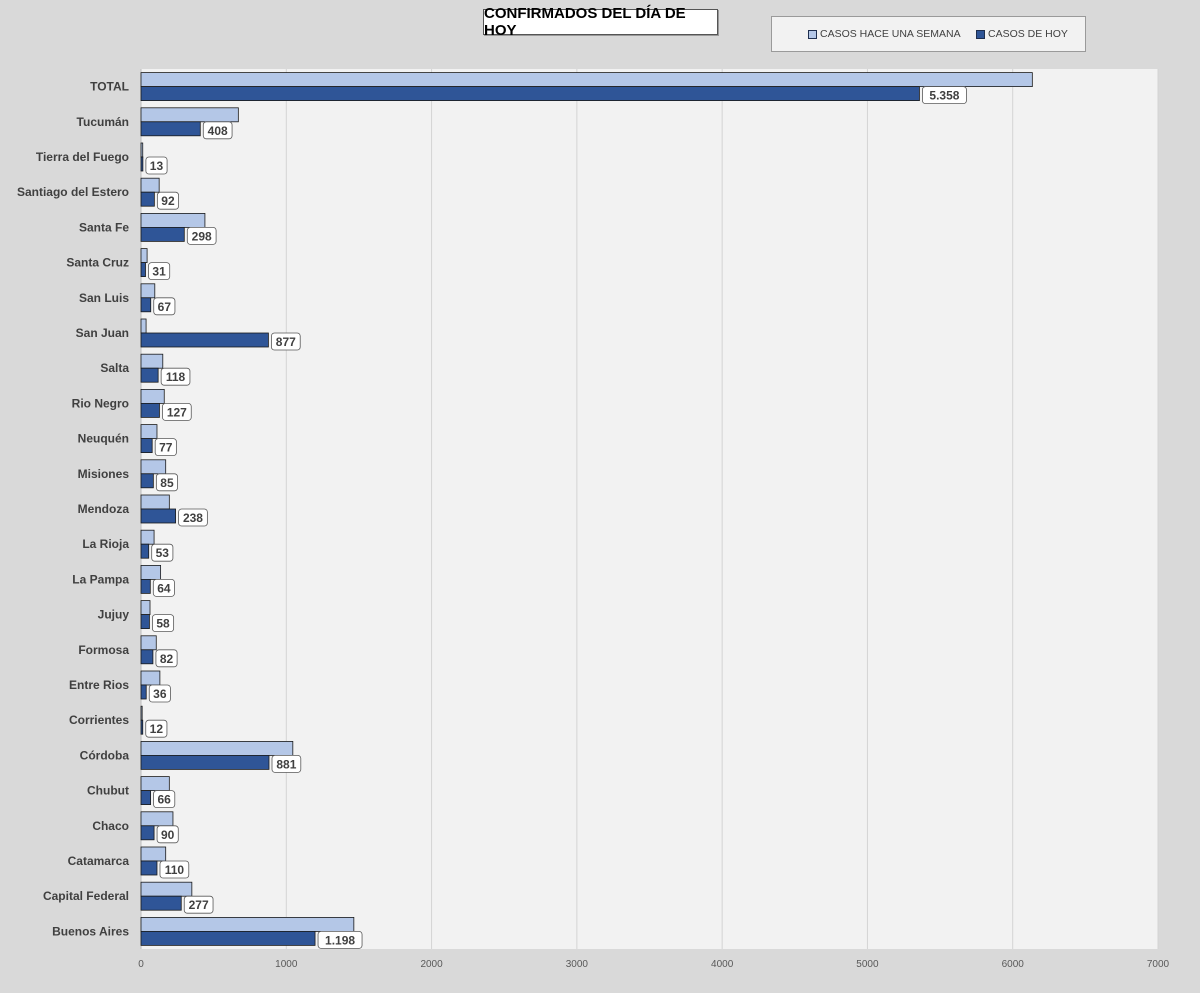 The image size is (1200, 993). What do you see at coordinates (193, 518) in the screenshot?
I see `data-label: 238` at bounding box center [193, 518].